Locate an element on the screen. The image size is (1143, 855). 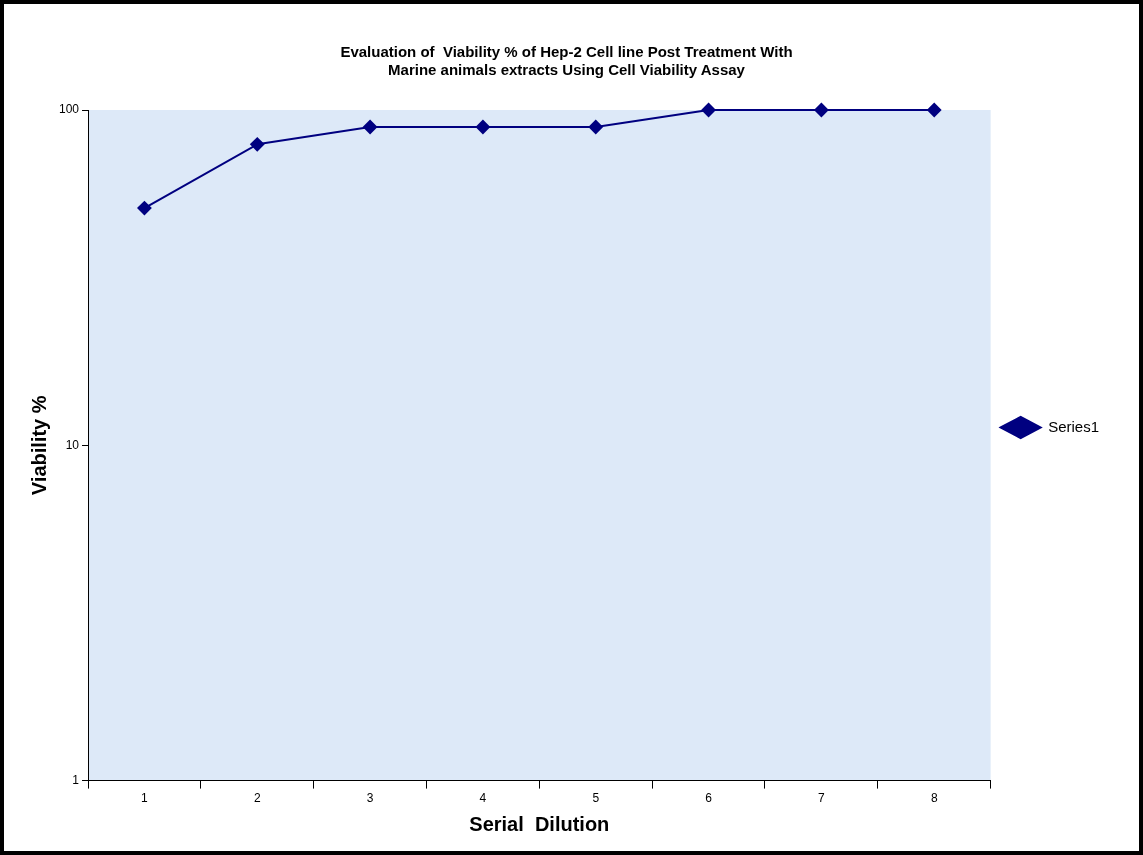
x-tick-label: 7 is located at coordinates (822, 798).